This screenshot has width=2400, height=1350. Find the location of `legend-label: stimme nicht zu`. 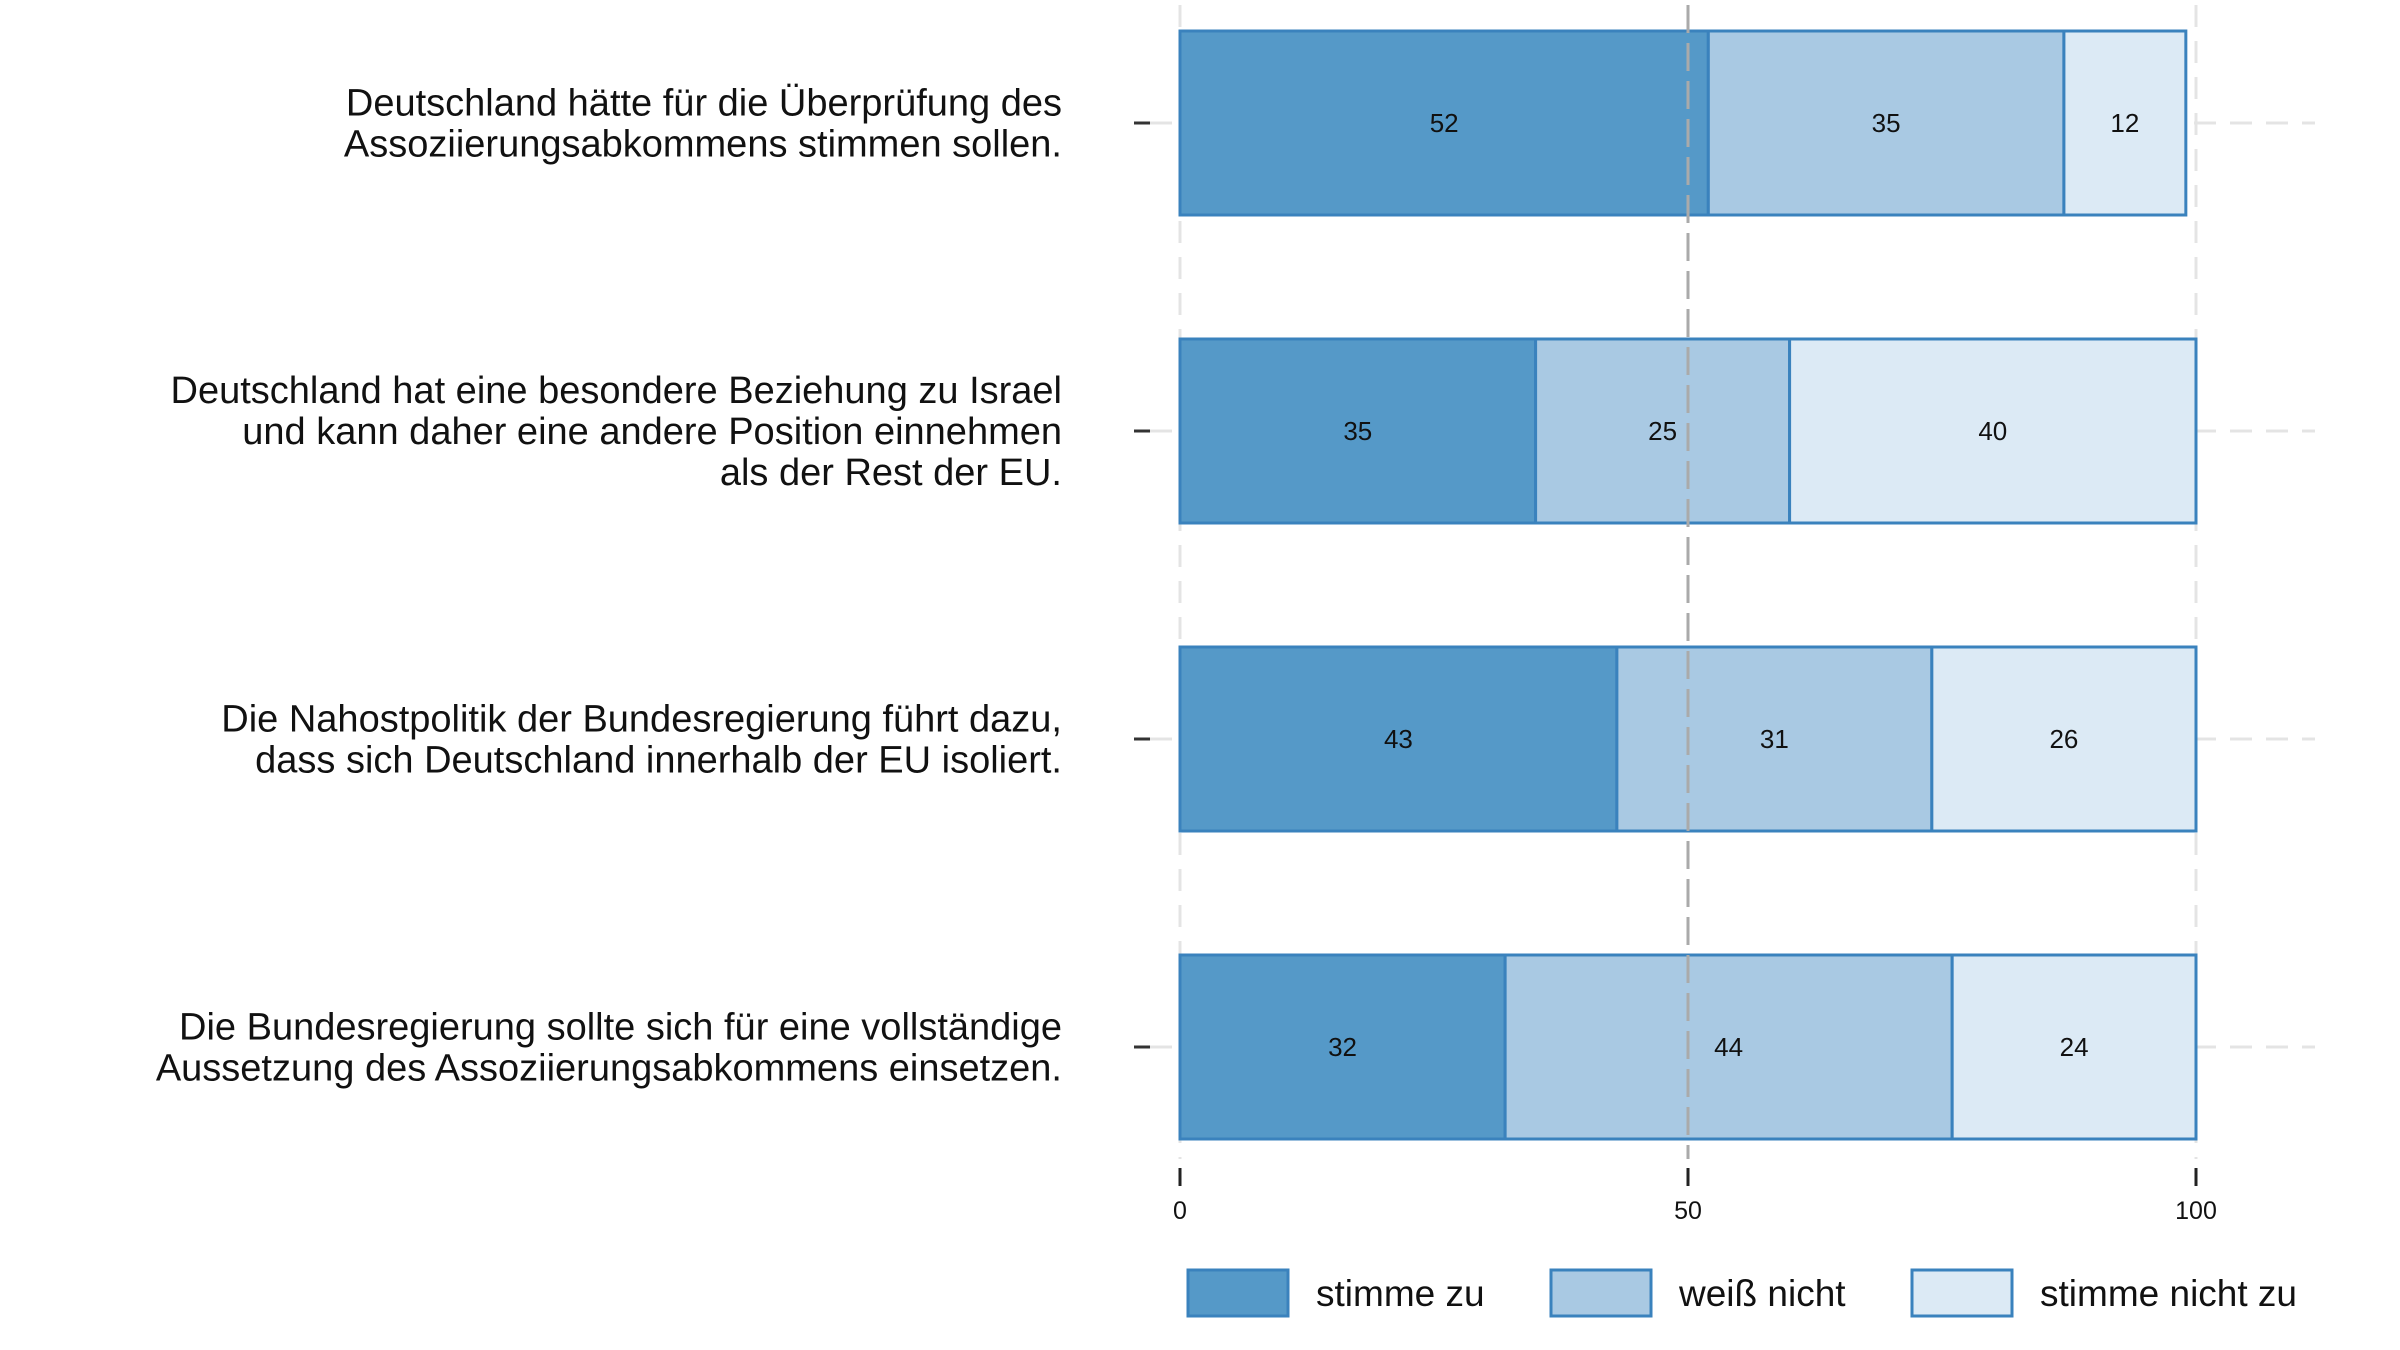

legend-label: stimme nicht zu is located at coordinates (2168, 1293).